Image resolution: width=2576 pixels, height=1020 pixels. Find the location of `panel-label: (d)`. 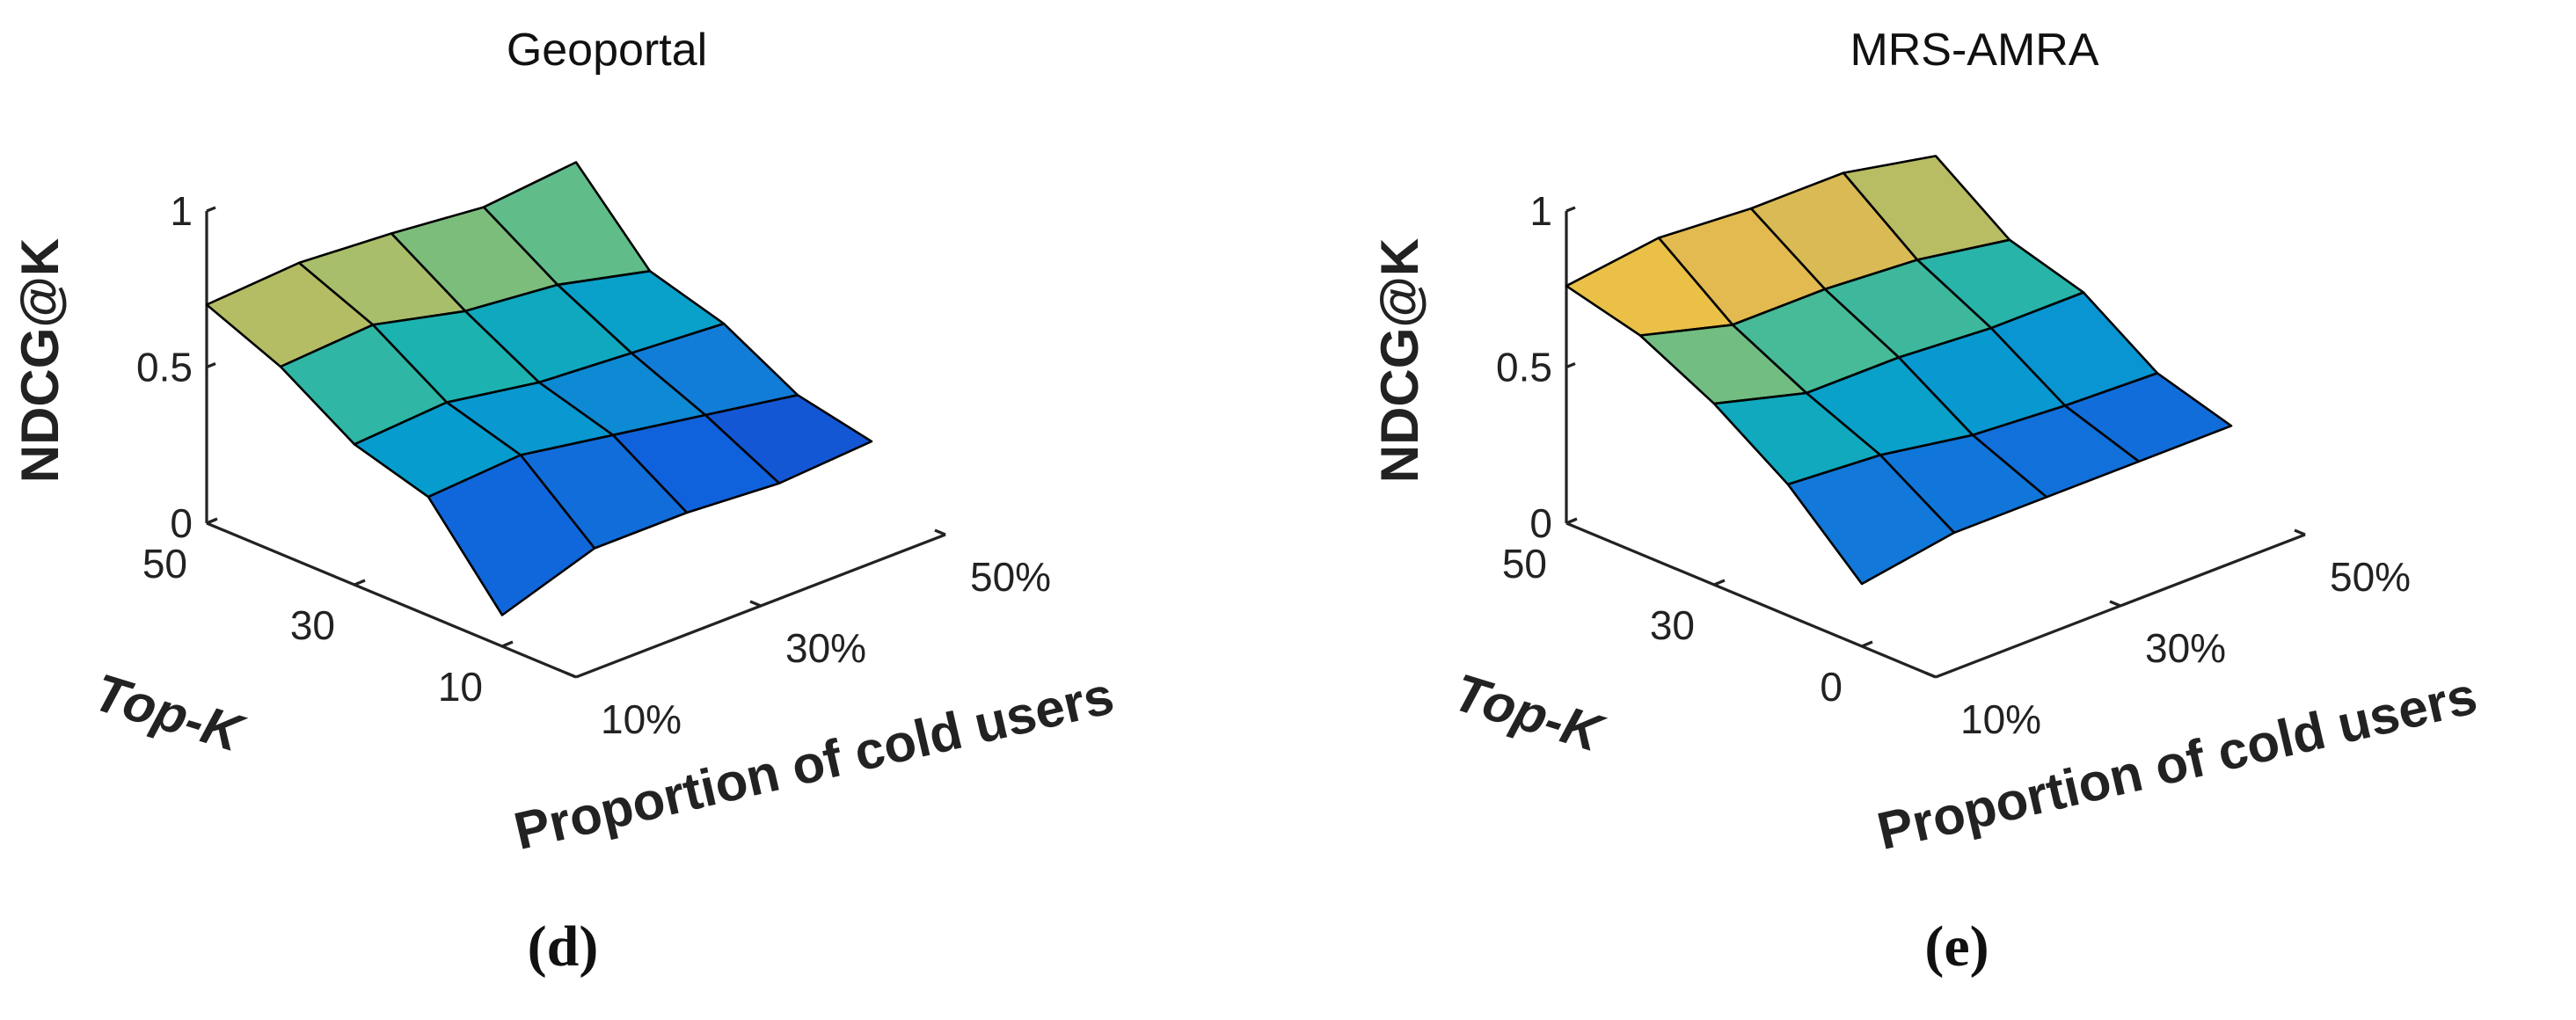

panel-label: (d) is located at coordinates (563, 946).